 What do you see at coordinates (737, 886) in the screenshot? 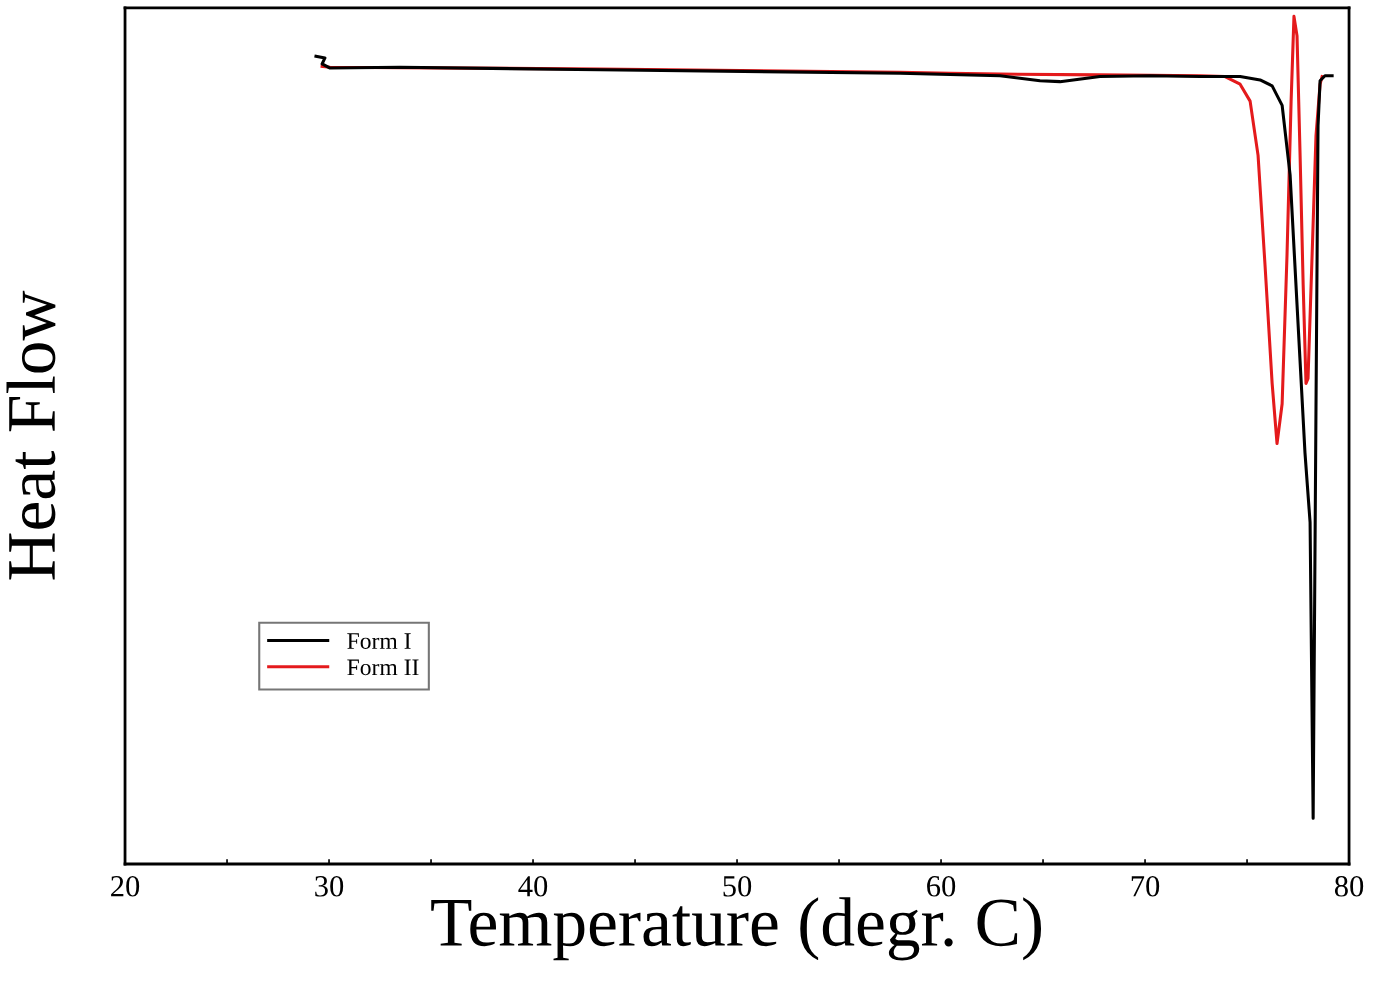
I see `x-tick-label: 50` at bounding box center [737, 886].